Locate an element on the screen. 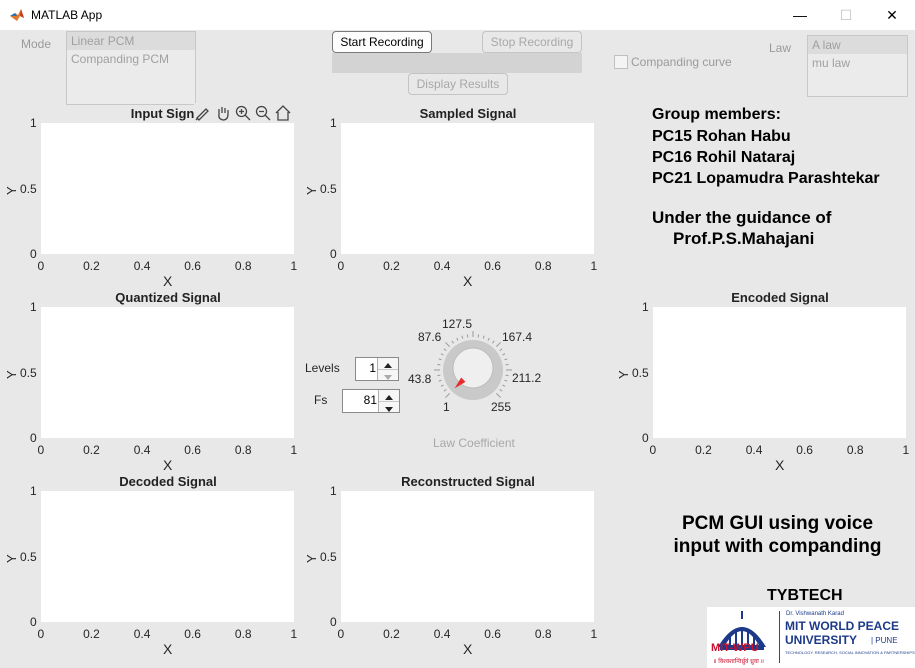 Image resolution: width=915 pixels, height=668 pixels. axes-toolbar is located at coordinates (244, 113).